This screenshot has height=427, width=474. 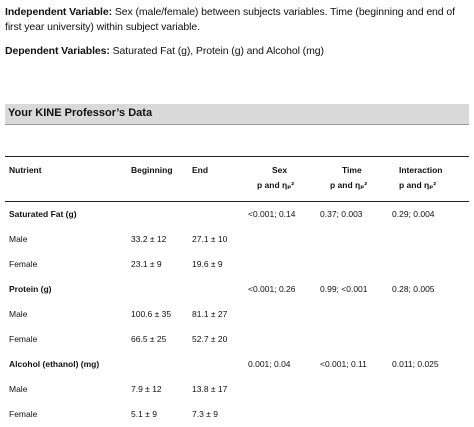 What do you see at coordinates (418, 185) in the screenshot?
I see `header-interaction-stat: p and ηₚ²` at bounding box center [418, 185].